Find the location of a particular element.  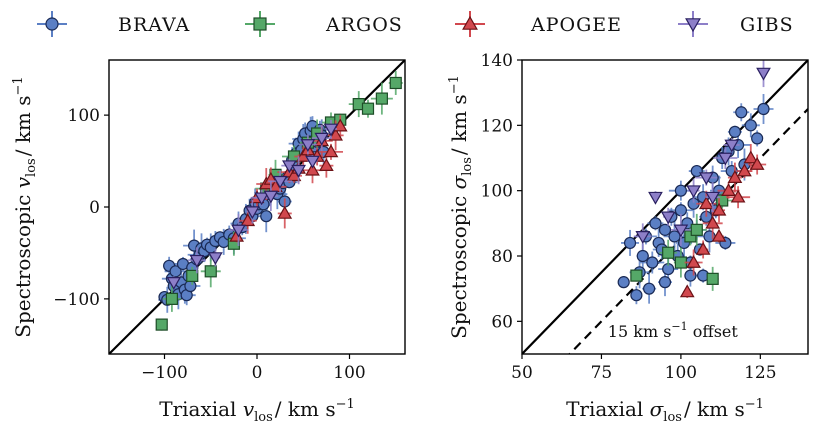

legend-marker-gibs is located at coordinates (693, 25).